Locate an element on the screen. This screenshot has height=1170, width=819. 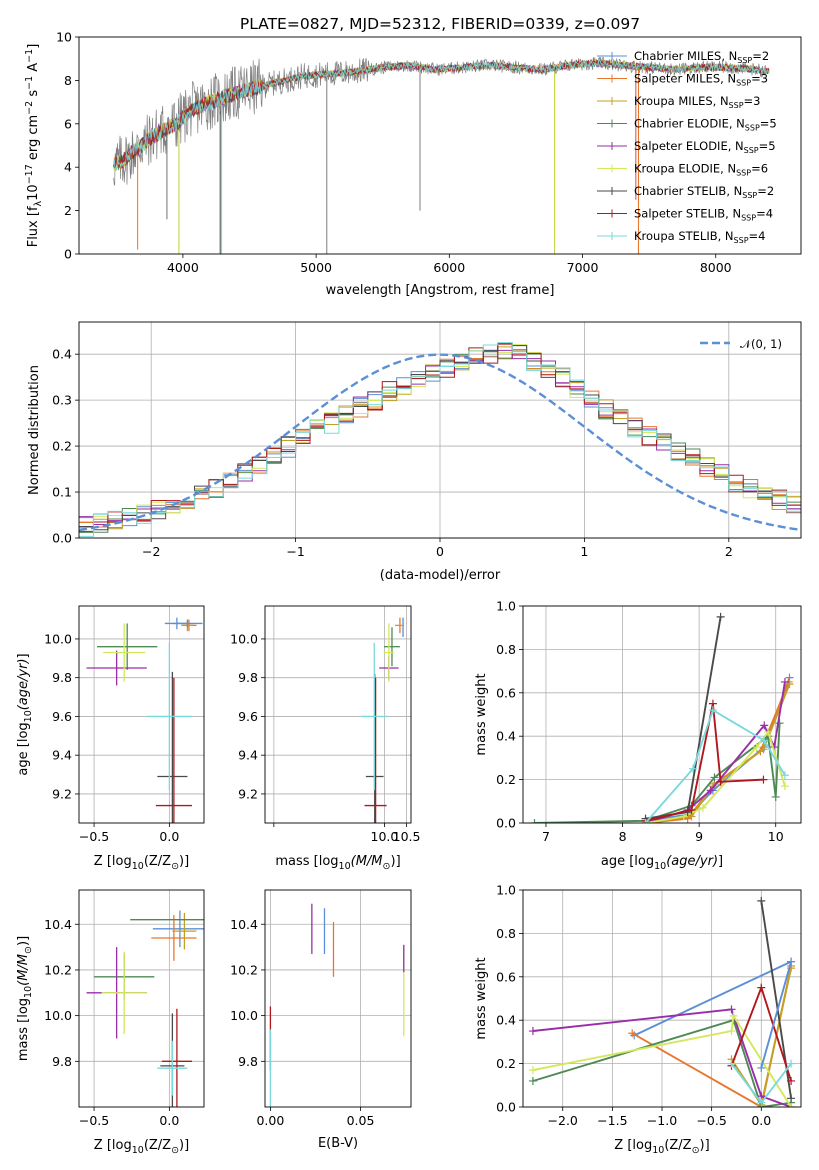
legend-label-eq: =4 is located at coordinates (757, 236).